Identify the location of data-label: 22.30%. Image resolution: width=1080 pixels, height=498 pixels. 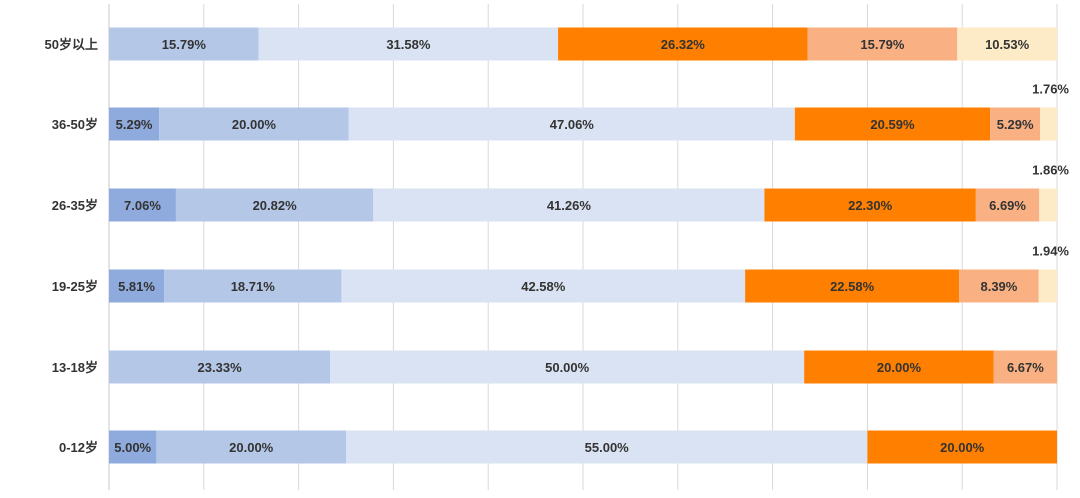
(870, 205).